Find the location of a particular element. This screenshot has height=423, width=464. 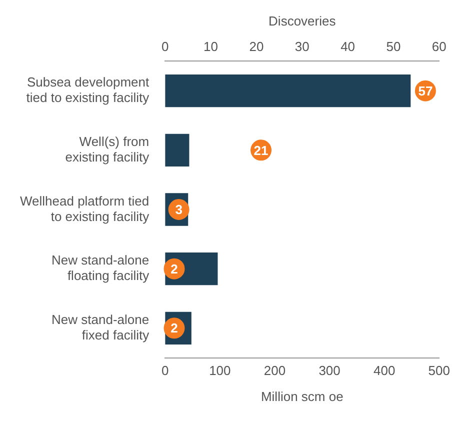

x-tick-label: 200 is located at coordinates (275, 370).